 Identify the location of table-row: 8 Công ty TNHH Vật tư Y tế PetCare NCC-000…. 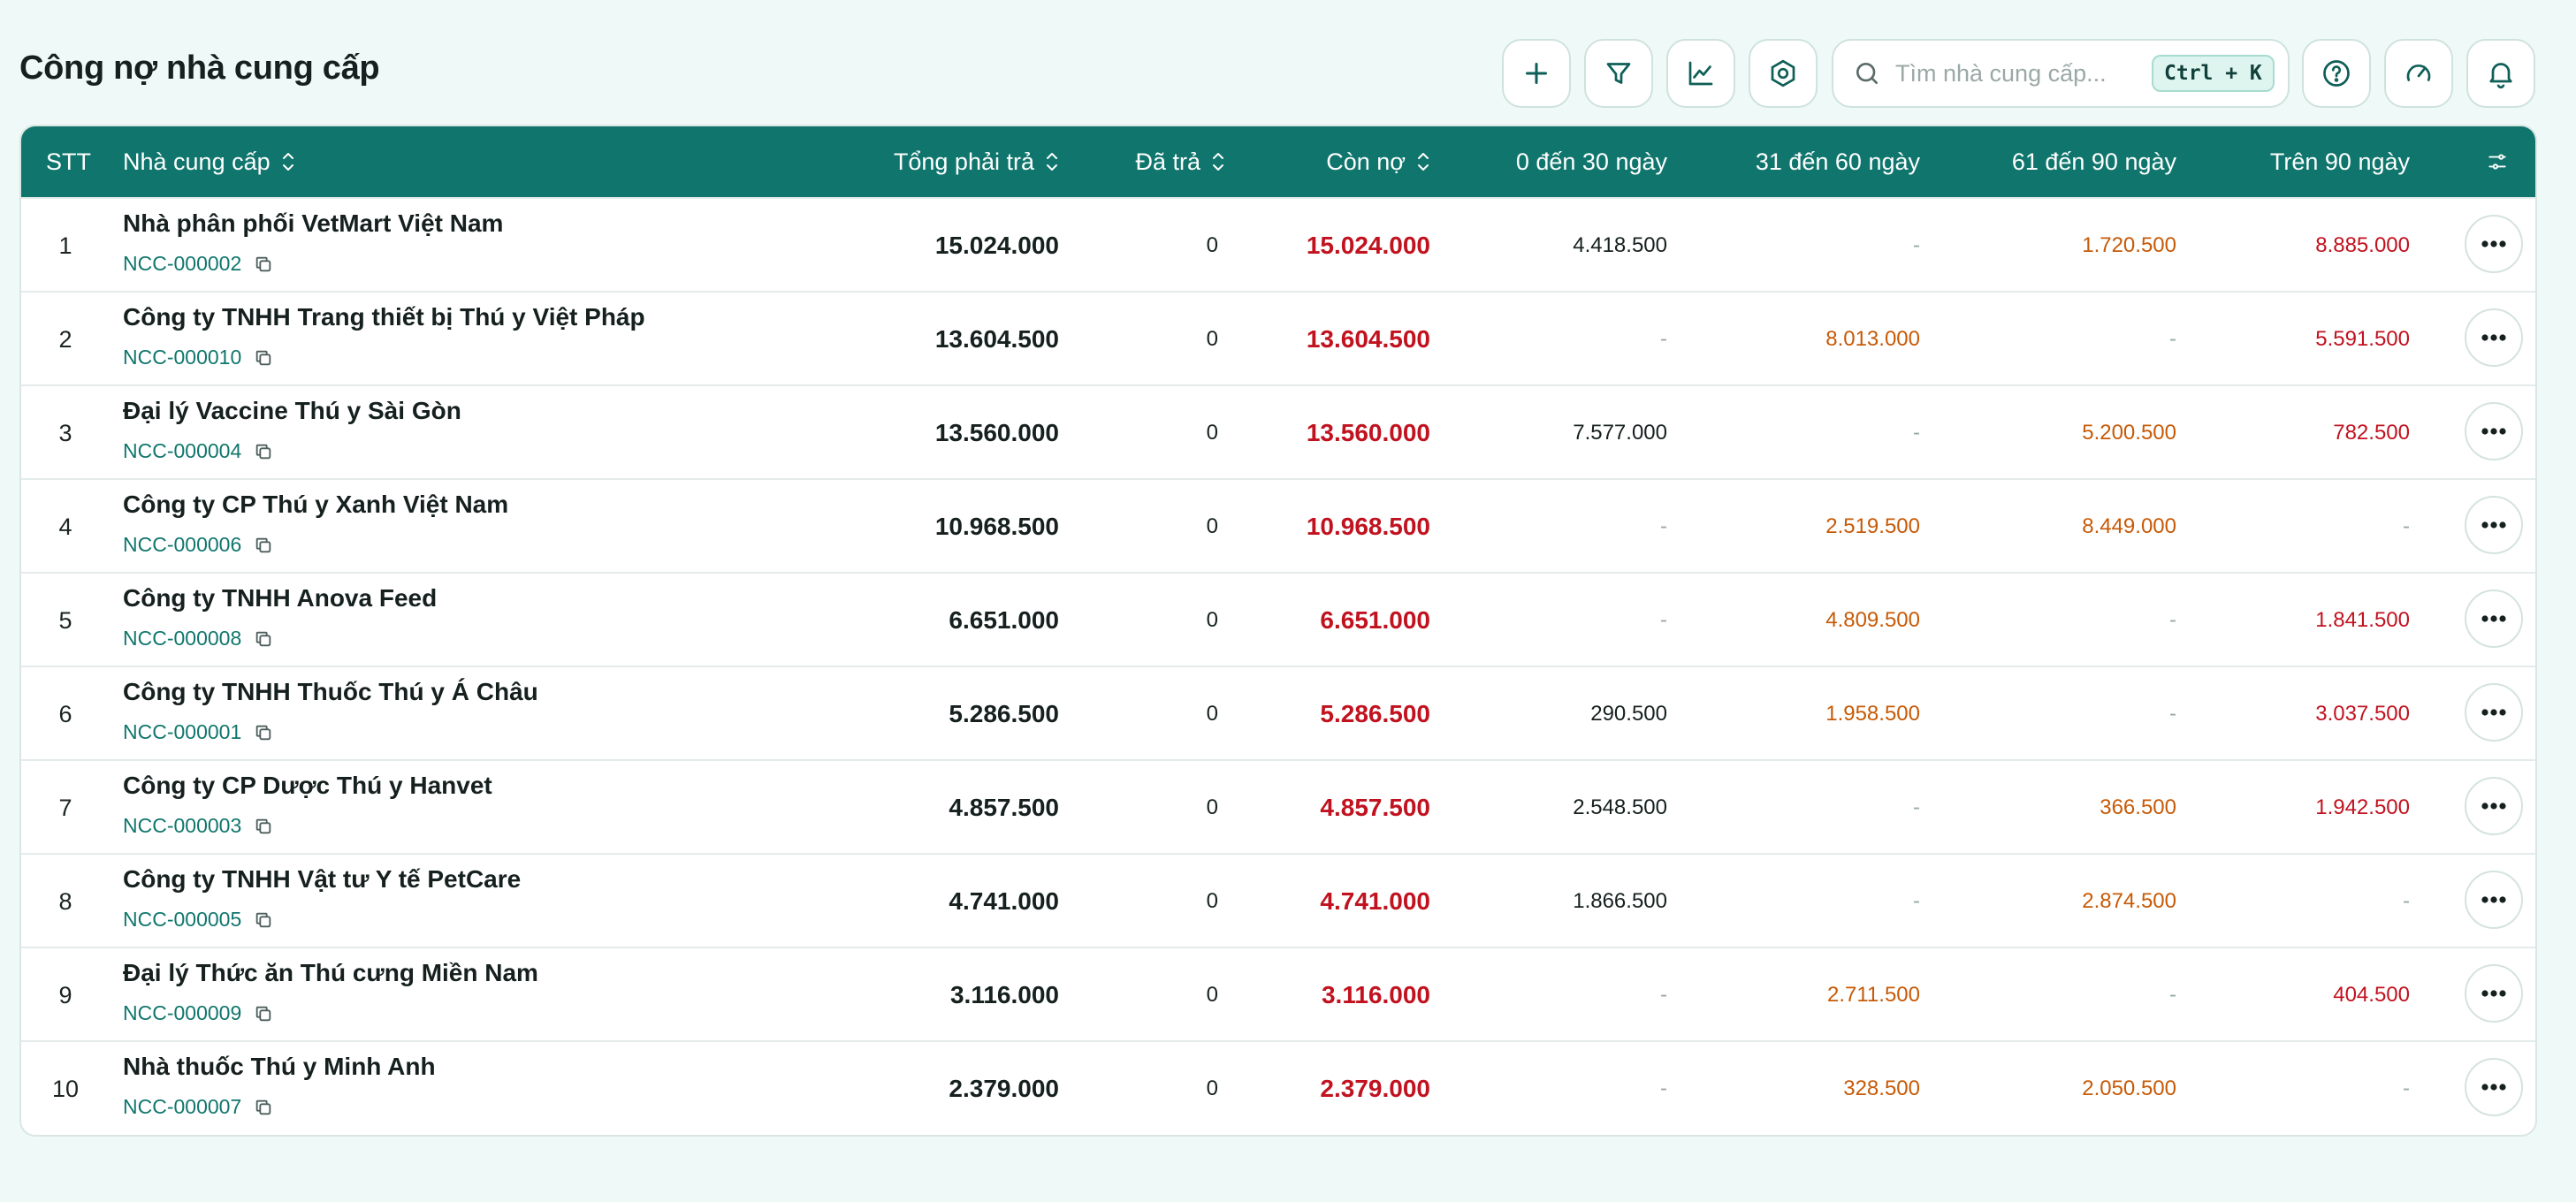
(1278, 900).